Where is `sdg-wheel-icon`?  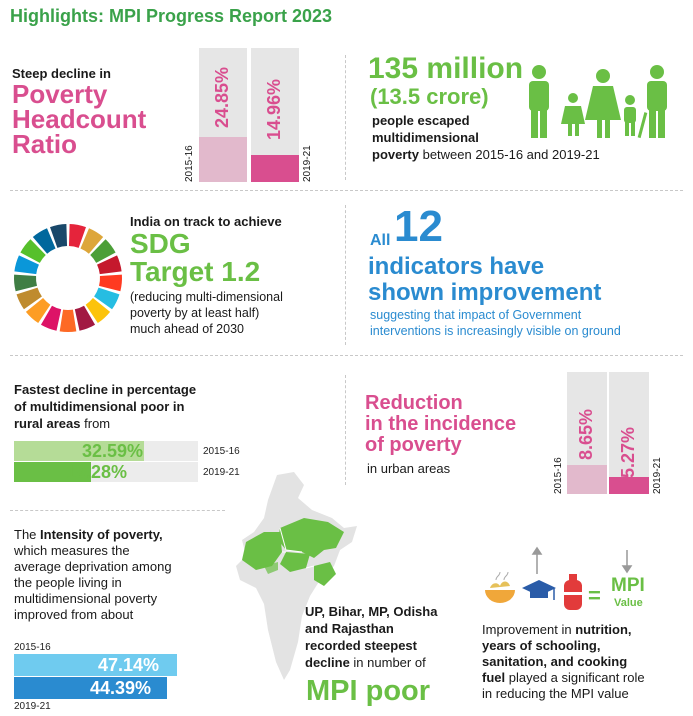 sdg-wheel-icon is located at coordinates (68, 278).